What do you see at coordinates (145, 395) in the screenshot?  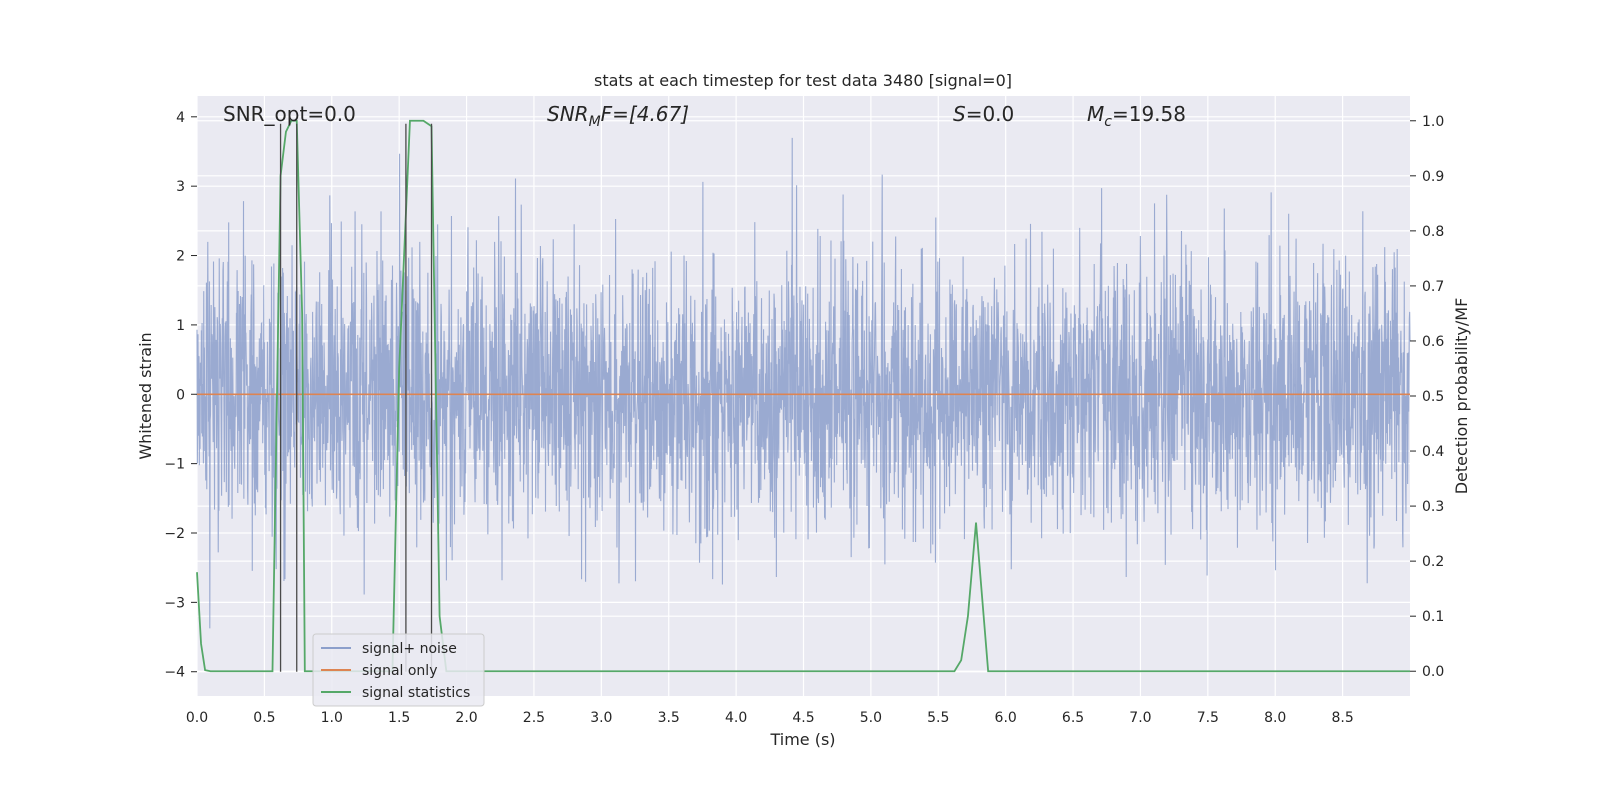 I see `y-axis-label: Whitened strain` at bounding box center [145, 395].